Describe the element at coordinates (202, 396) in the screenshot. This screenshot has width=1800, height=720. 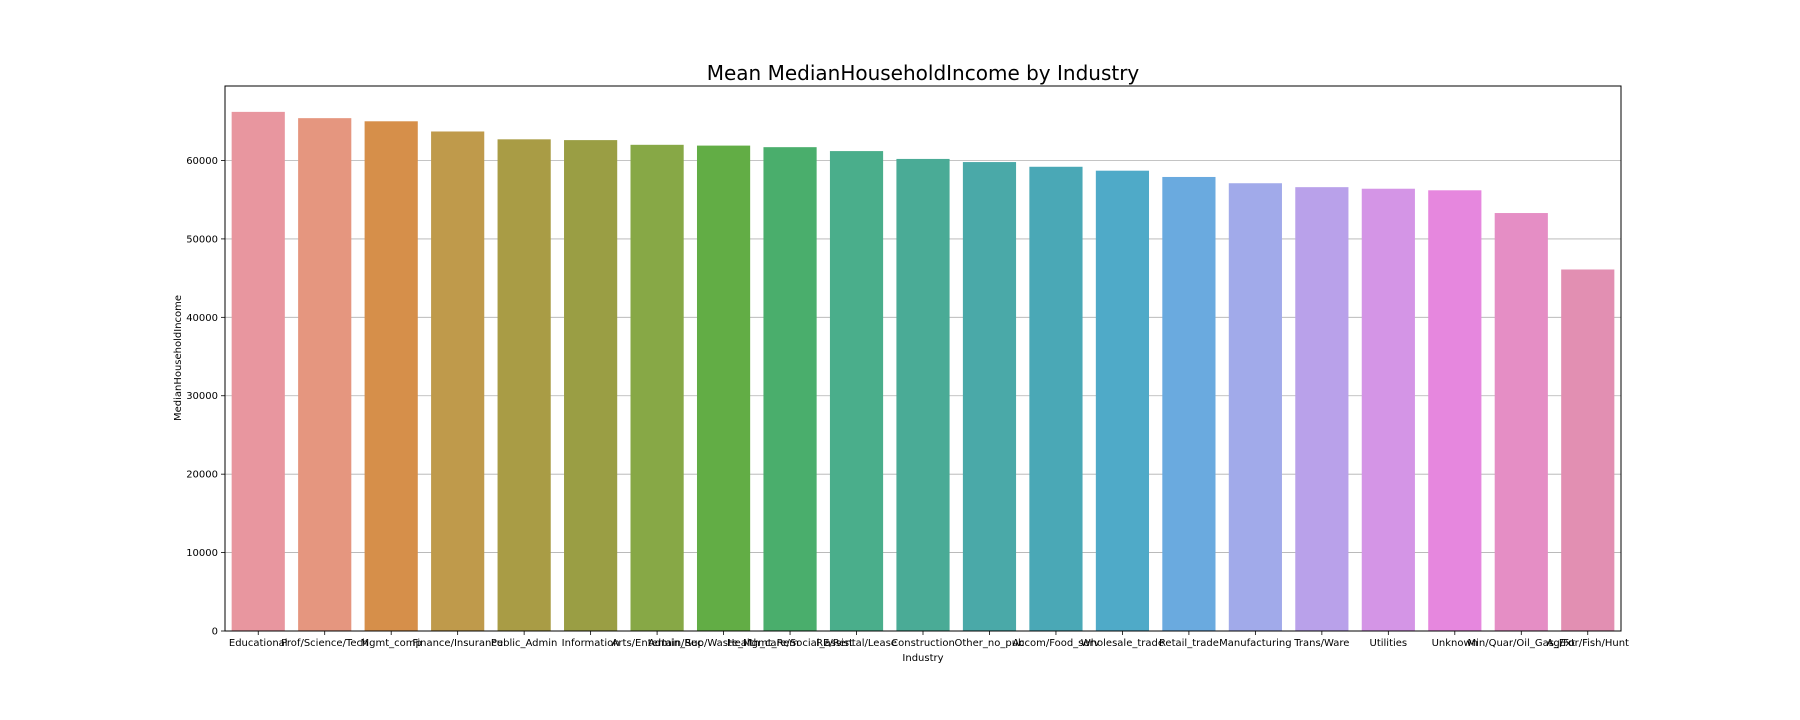
I see `y-tick-label: 30000` at that location.